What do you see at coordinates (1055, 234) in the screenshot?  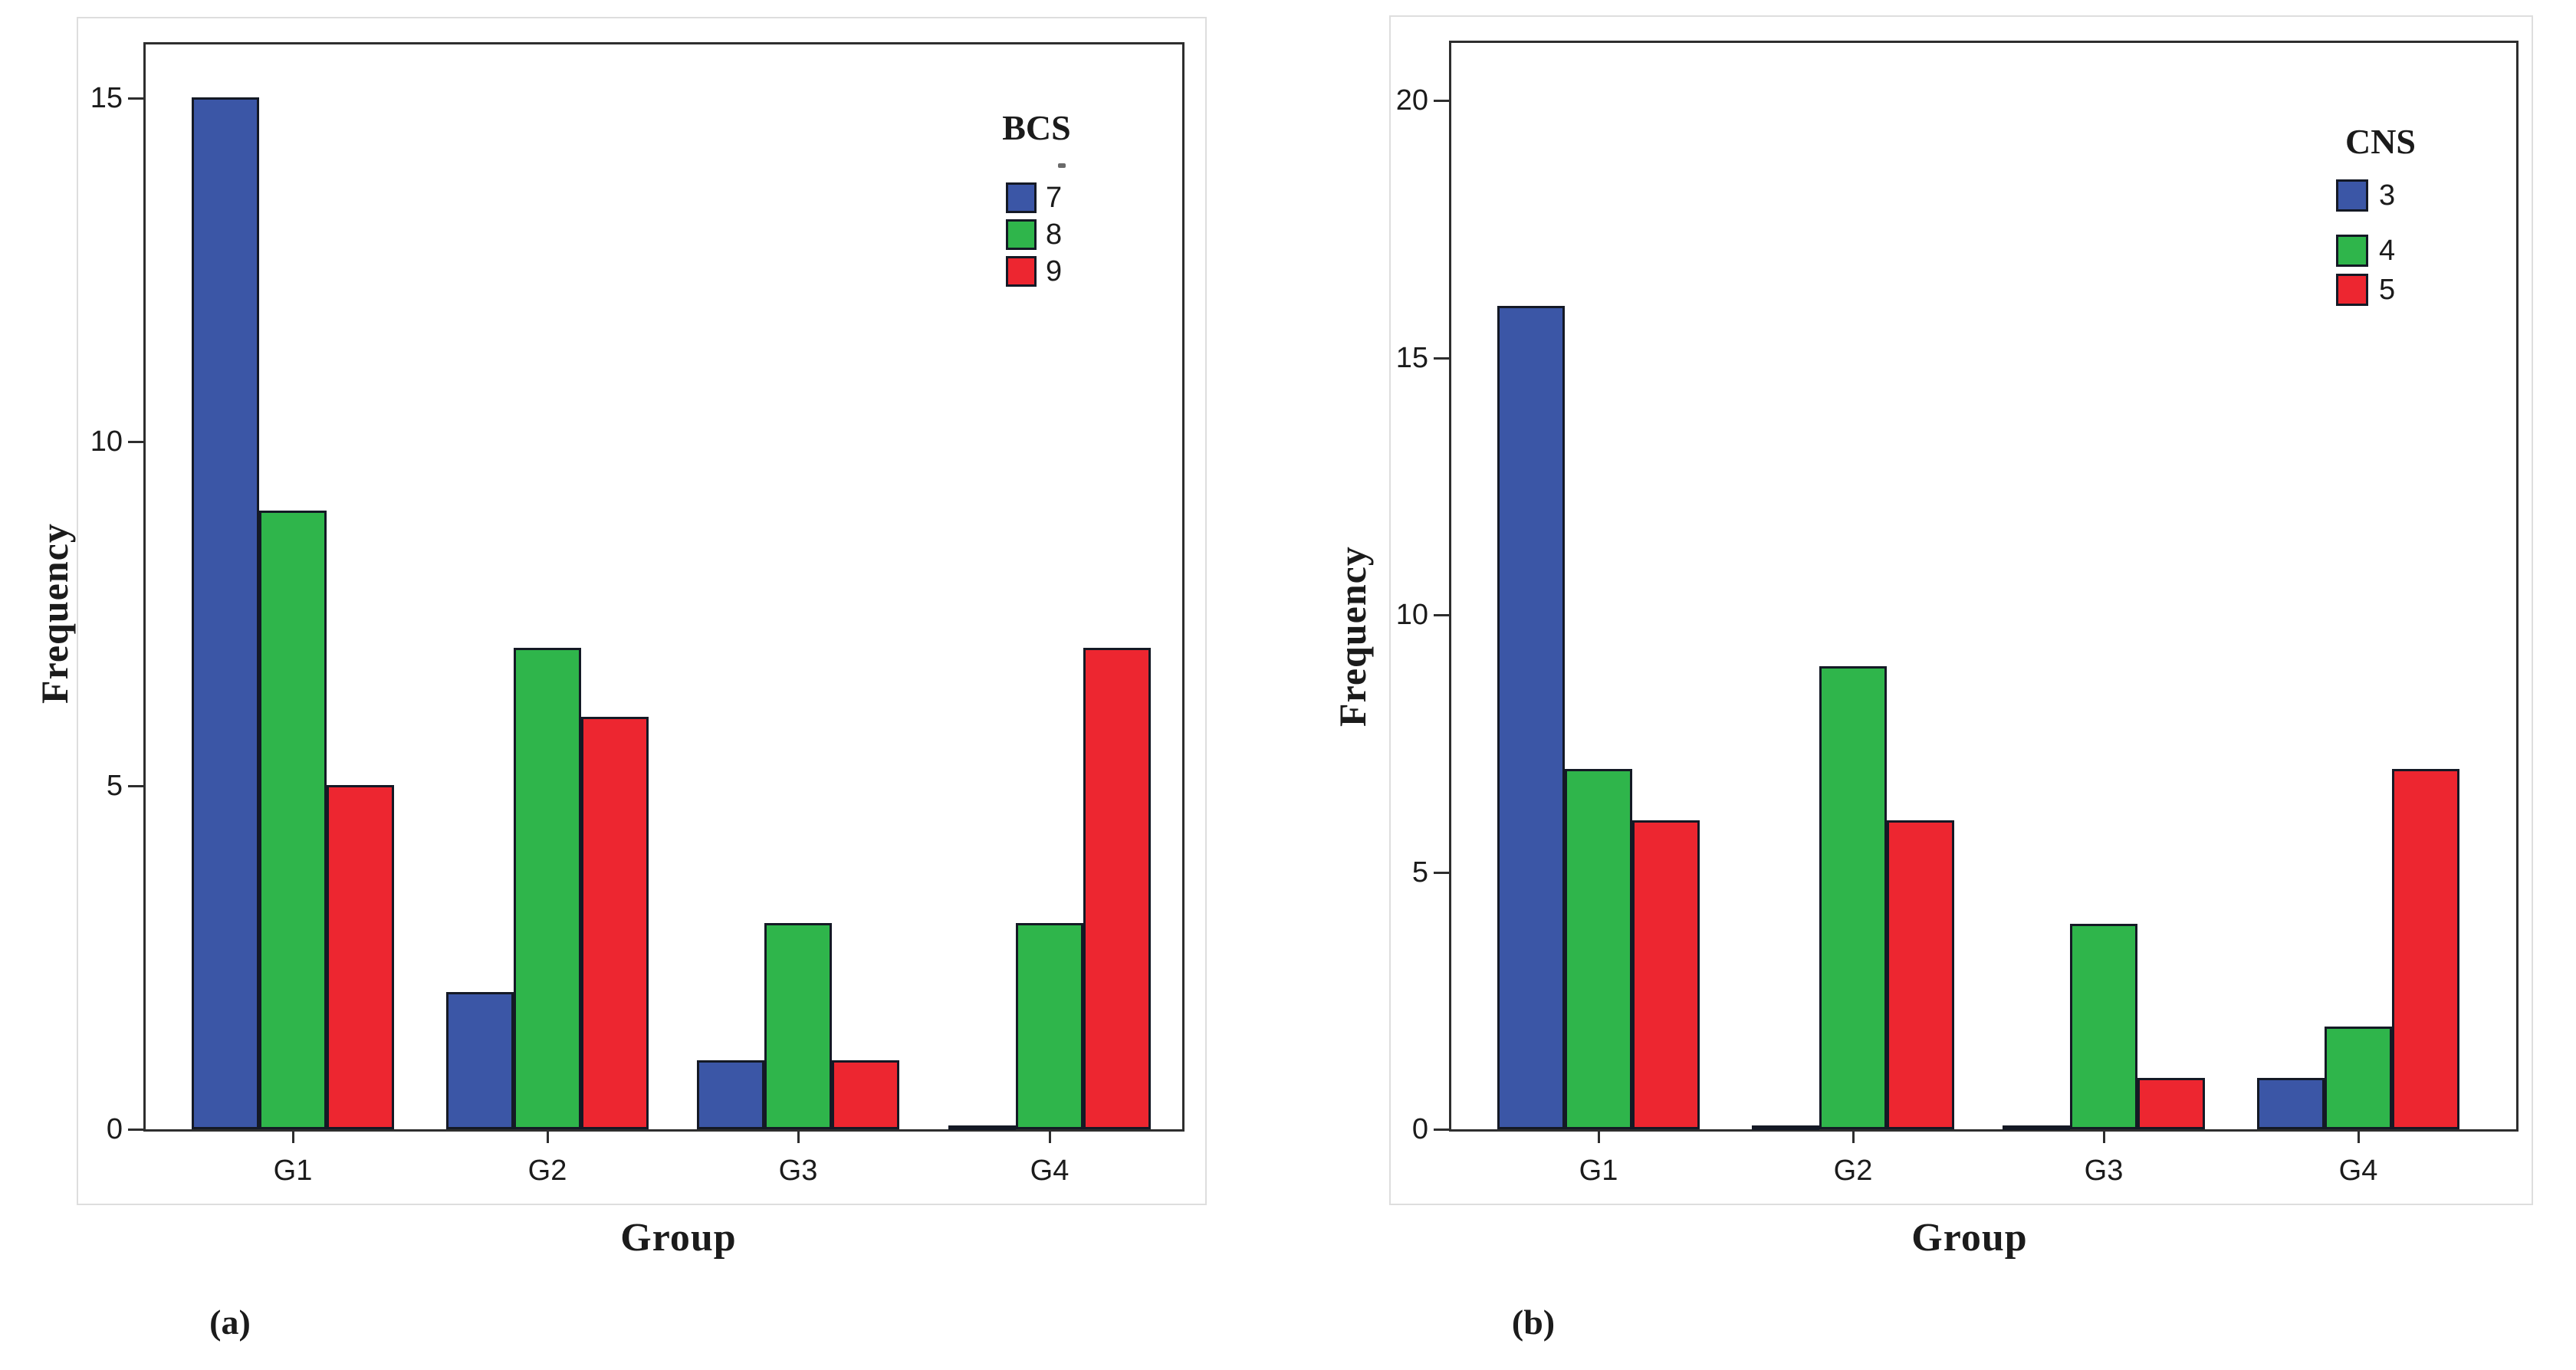 I see `legend-label-8: 8` at bounding box center [1055, 234].